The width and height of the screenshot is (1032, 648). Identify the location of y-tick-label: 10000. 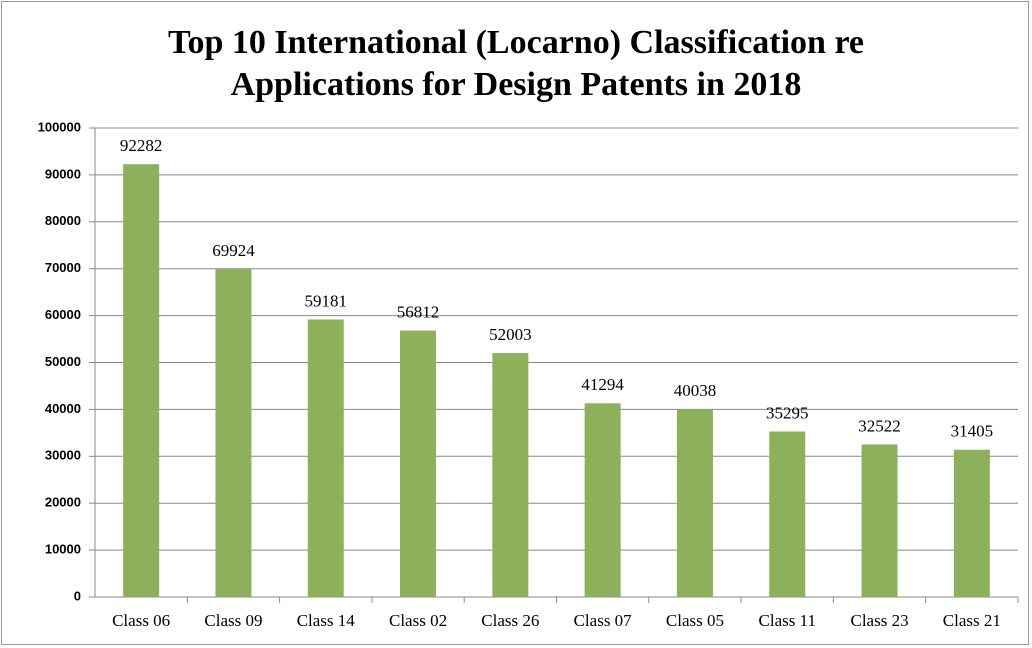
(63, 549).